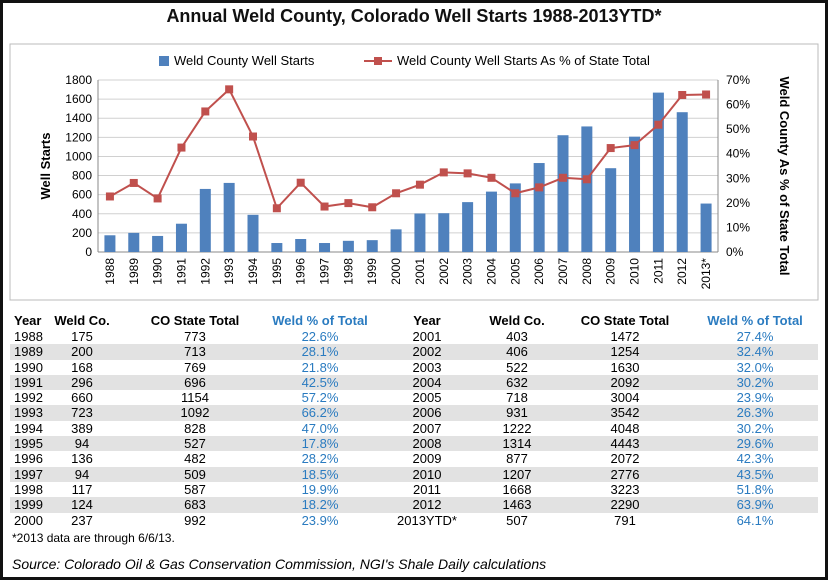  Describe the element at coordinates (82, 444) in the screenshot. I see `cell-weld: 94` at that location.